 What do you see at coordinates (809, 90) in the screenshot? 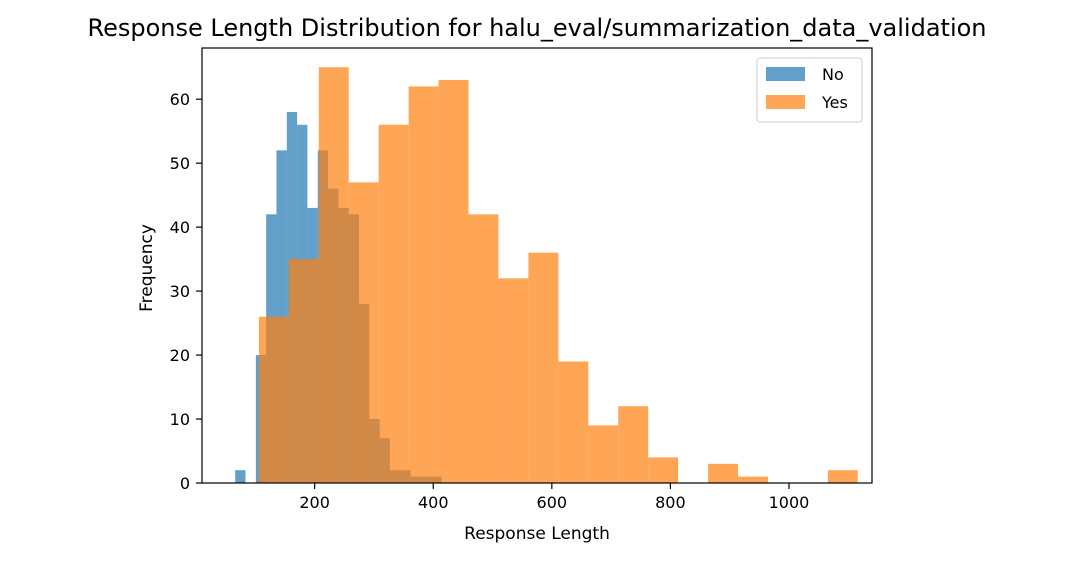
I see `legend: No Yes` at bounding box center [809, 90].